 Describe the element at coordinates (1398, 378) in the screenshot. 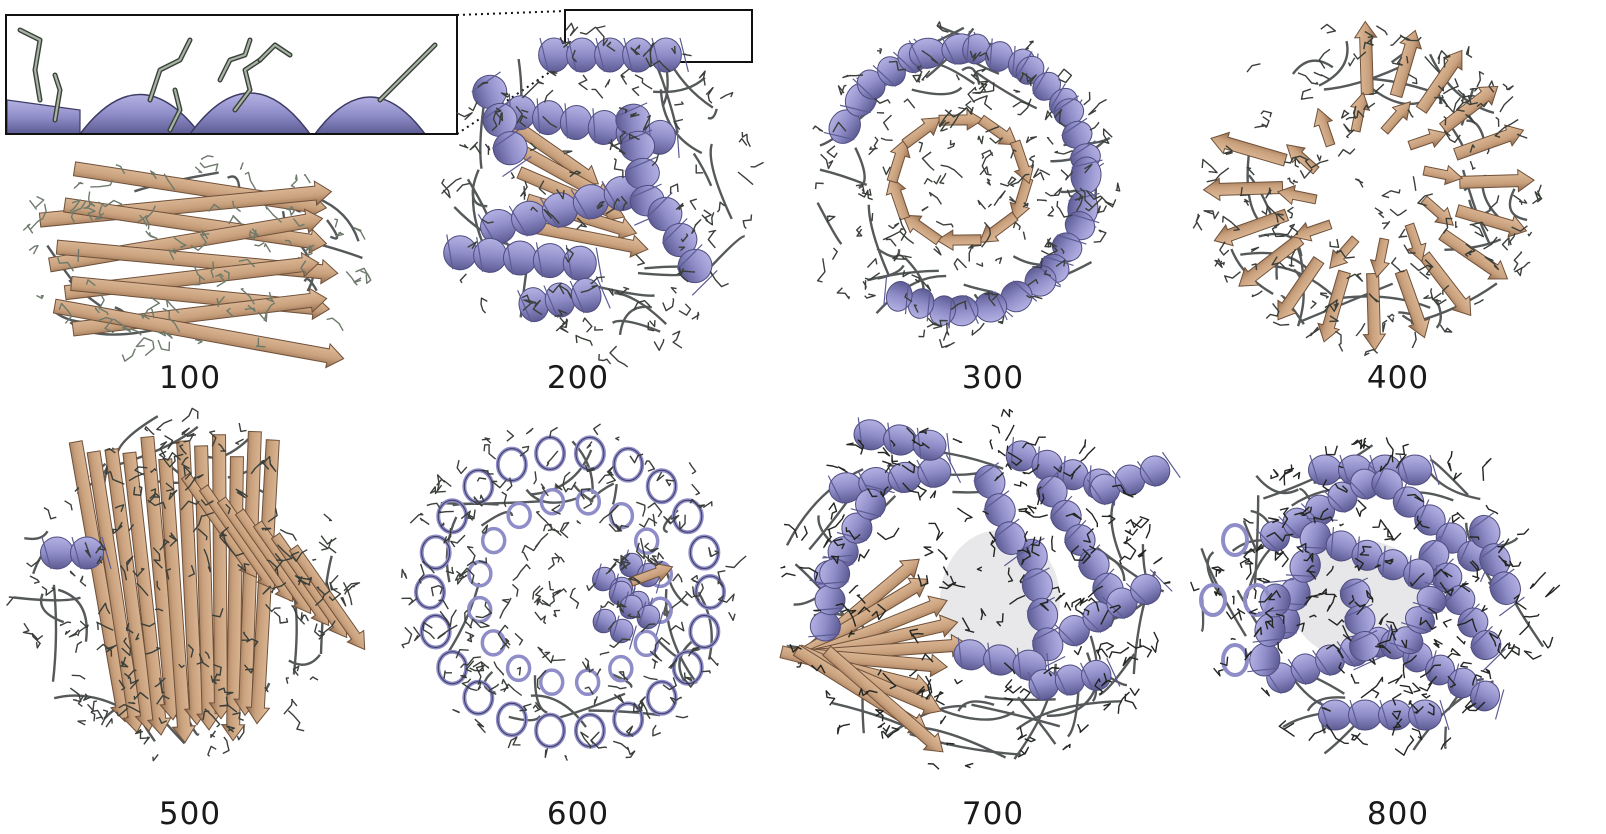

I see `panel-label-400: 400` at that location.